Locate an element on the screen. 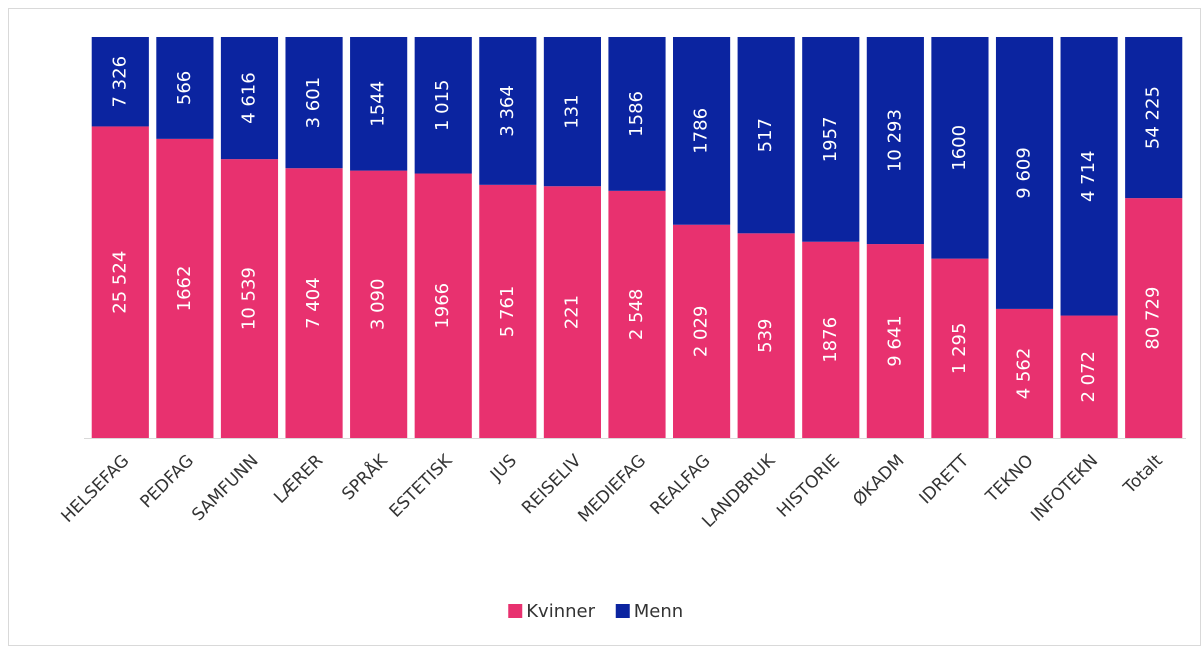 The height and width of the screenshot is (647, 1202). value-label: 2 072 is located at coordinates (1088, 377).